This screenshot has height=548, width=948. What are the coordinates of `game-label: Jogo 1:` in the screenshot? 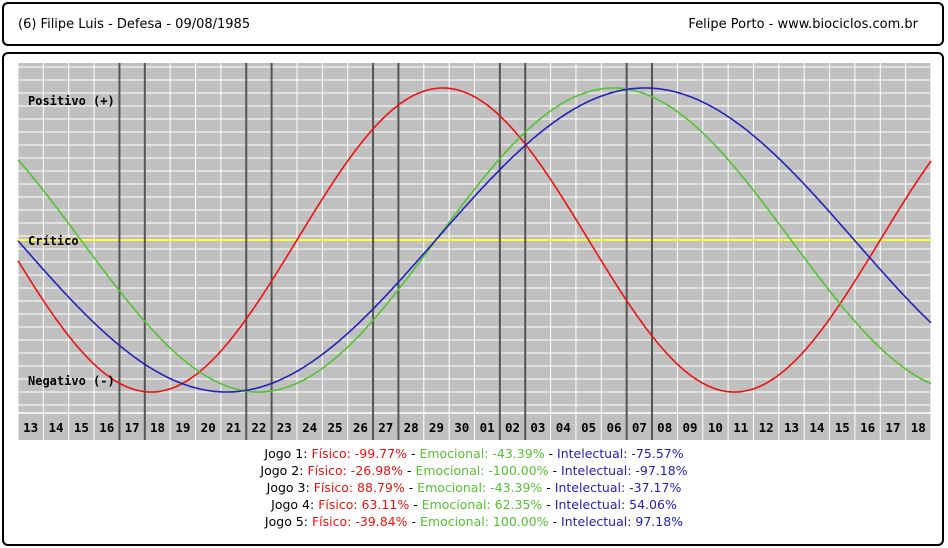 It's located at (286, 453).